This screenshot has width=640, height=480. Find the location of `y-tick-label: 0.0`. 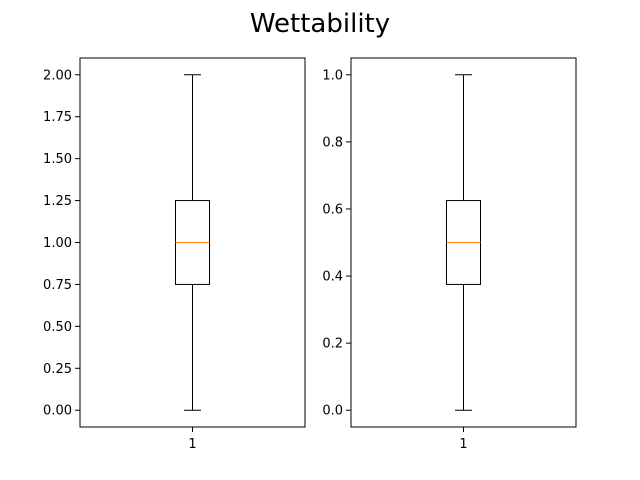

y-tick-label: 0.0 is located at coordinates (332, 411).